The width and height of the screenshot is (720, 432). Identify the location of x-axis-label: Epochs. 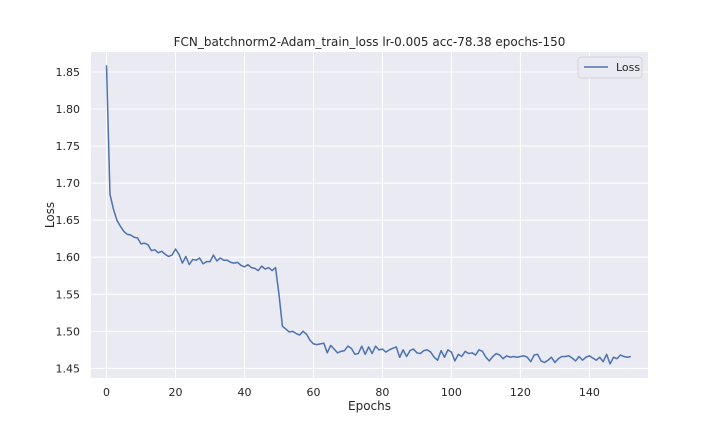
(369, 406).